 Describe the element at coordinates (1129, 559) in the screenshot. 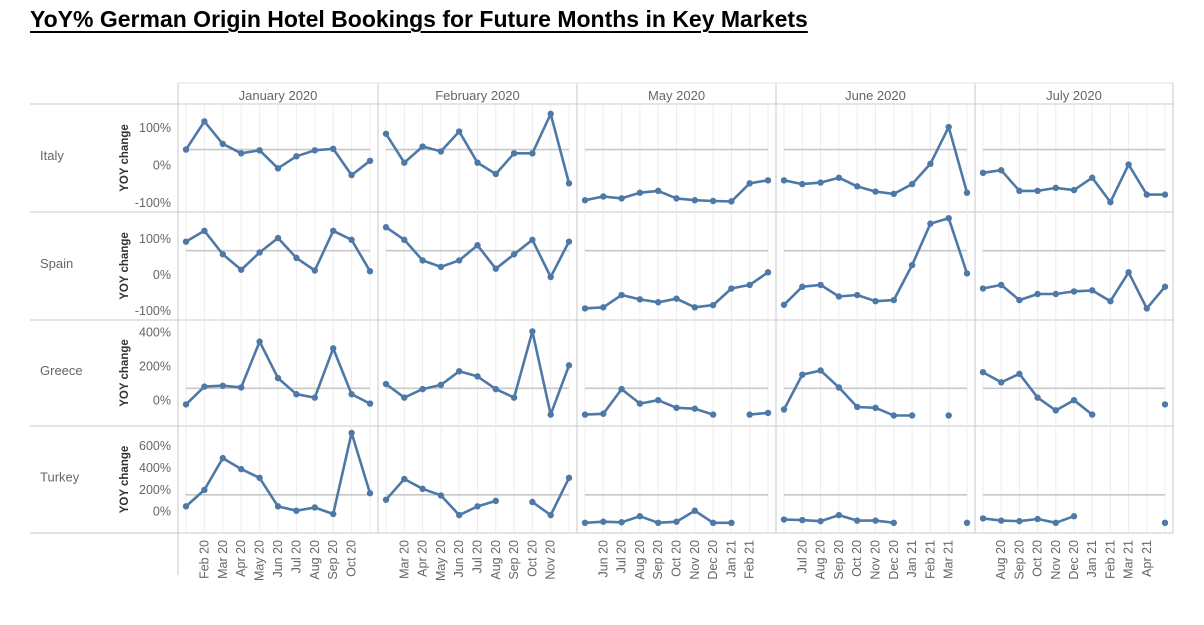

I see `x-tick-label: Mar 21` at that location.